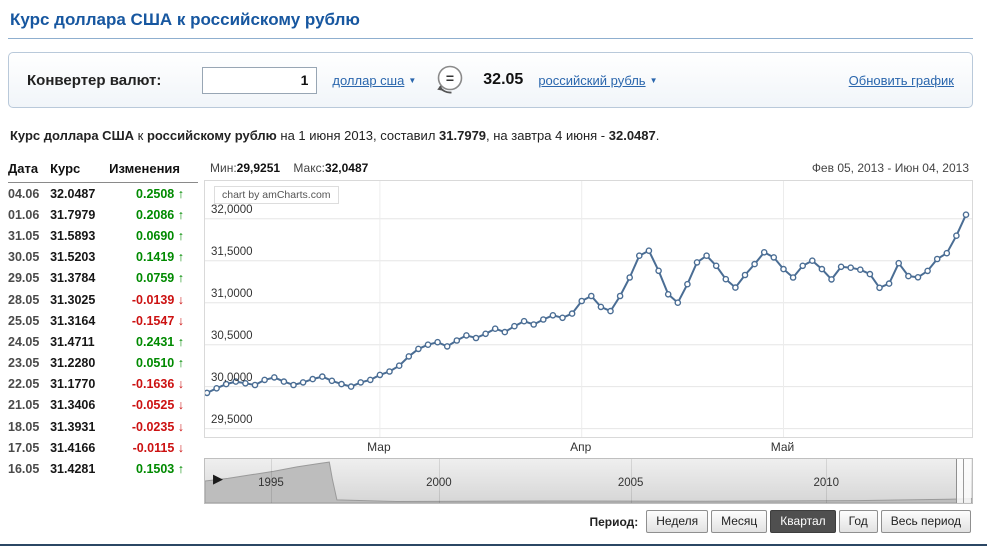 This screenshot has width=987, height=546. I want to click on scrubber-selection-handle, so click(963, 481).